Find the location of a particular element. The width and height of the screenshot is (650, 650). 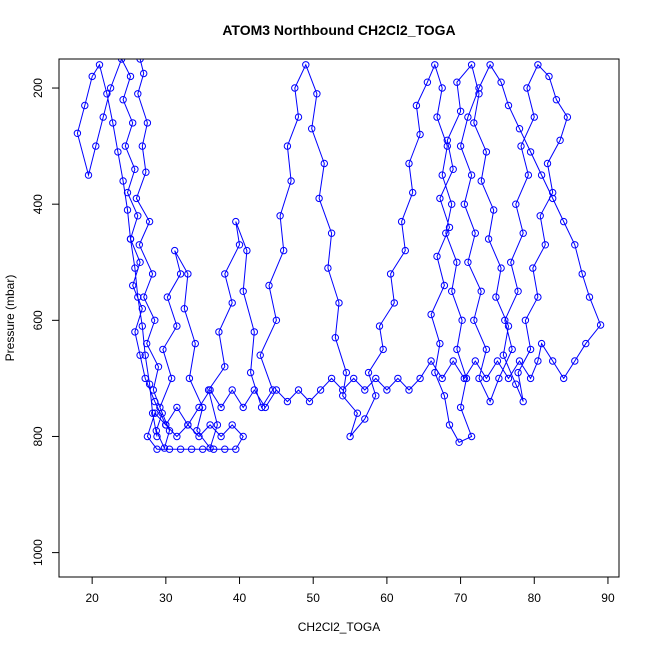

chart-title: ATOM3 Northbound CH2Cl2_TOGA is located at coordinates (338, 30).